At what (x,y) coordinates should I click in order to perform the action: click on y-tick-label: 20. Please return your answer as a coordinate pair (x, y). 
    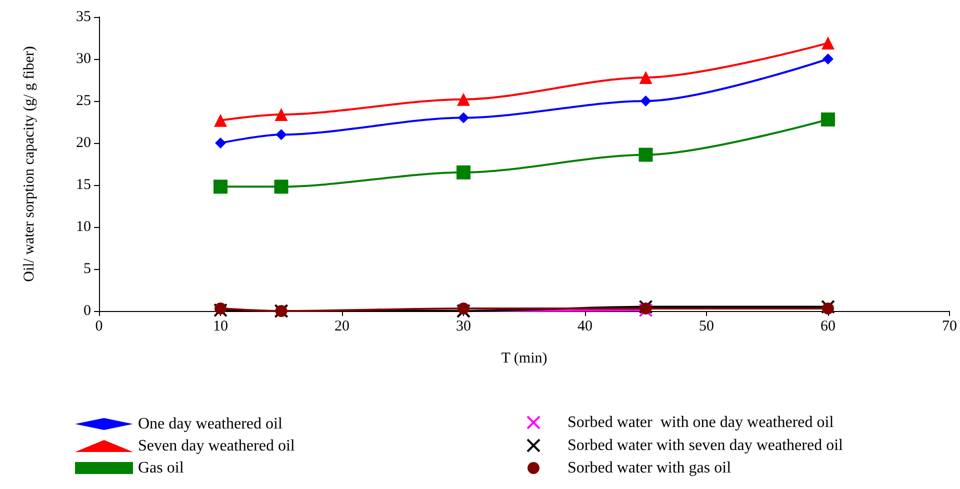
    Looking at the image, I should click on (83, 143).